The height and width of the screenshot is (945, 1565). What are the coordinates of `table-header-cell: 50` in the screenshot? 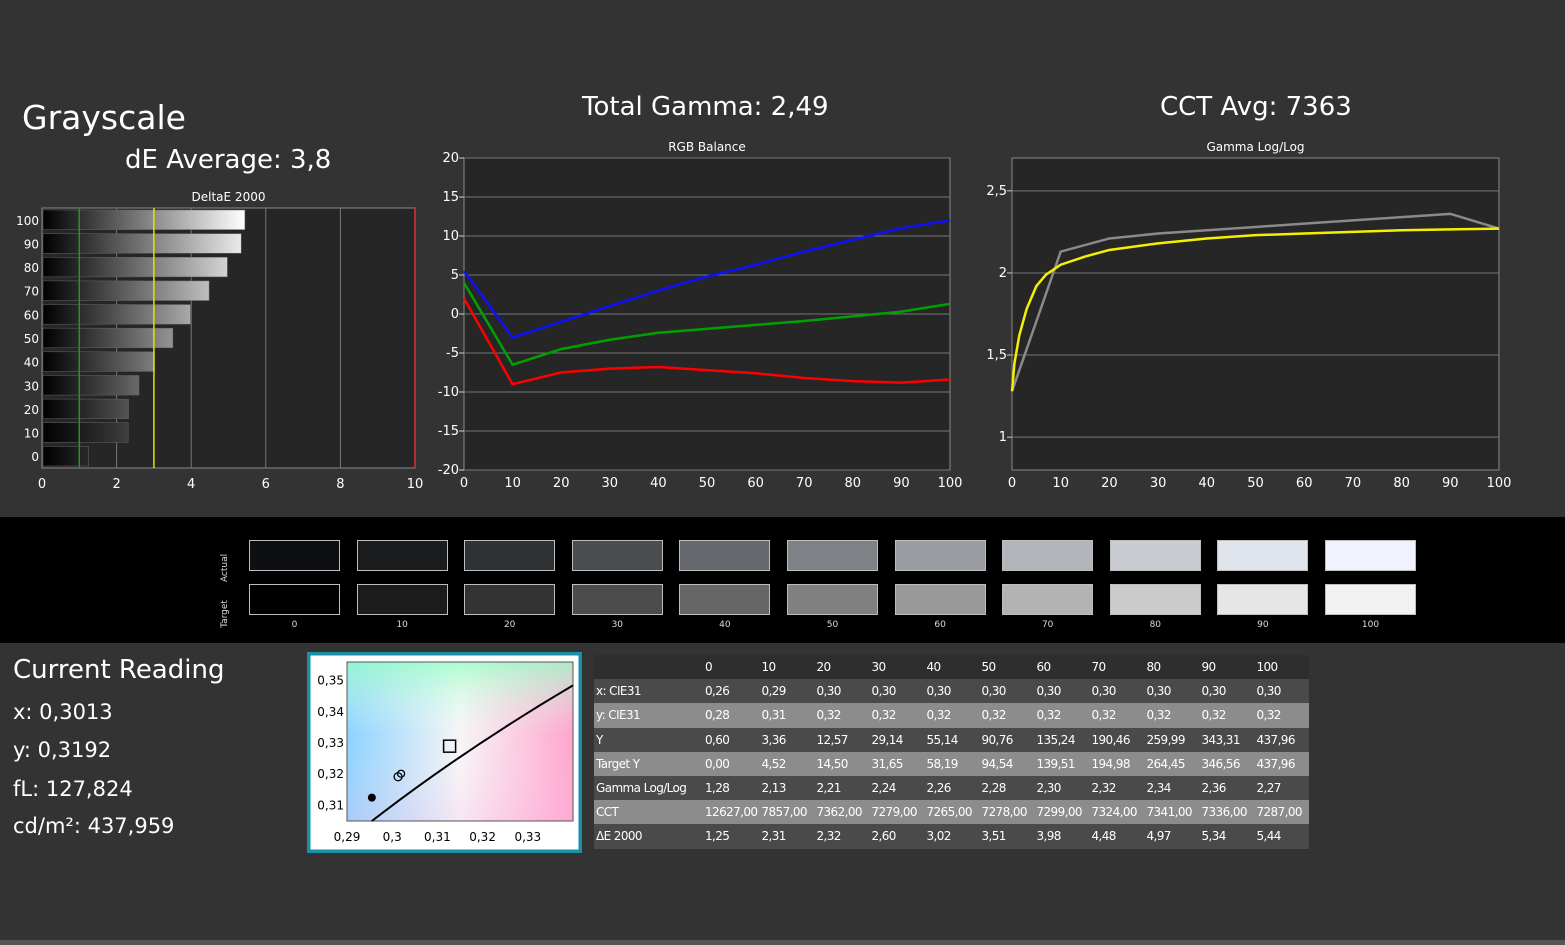 It's located at (1007, 667).